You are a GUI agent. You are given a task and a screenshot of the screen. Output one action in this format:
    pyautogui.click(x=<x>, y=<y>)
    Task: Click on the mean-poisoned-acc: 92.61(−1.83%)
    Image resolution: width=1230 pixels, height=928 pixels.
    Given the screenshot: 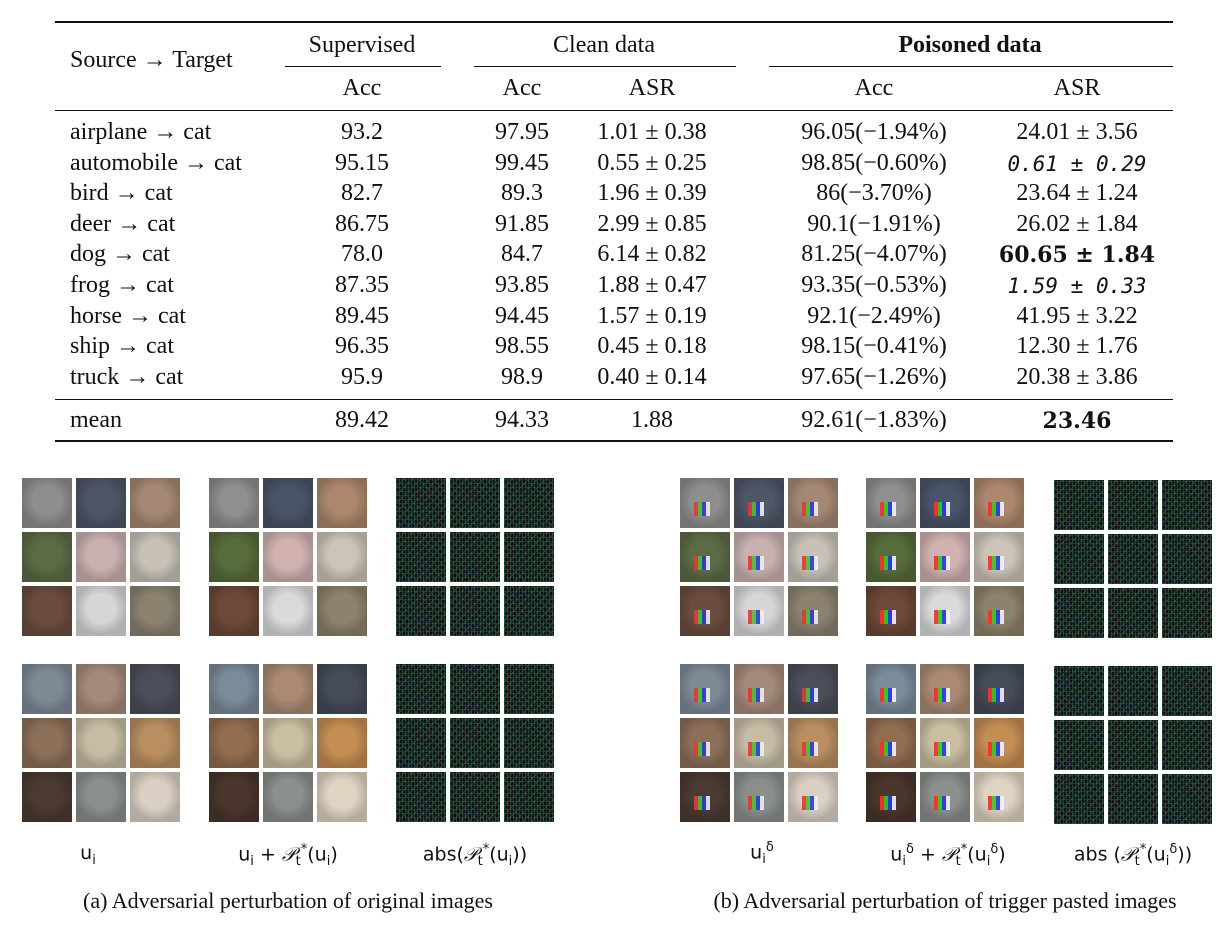 What is the action you would take?
    pyautogui.click(x=874, y=420)
    